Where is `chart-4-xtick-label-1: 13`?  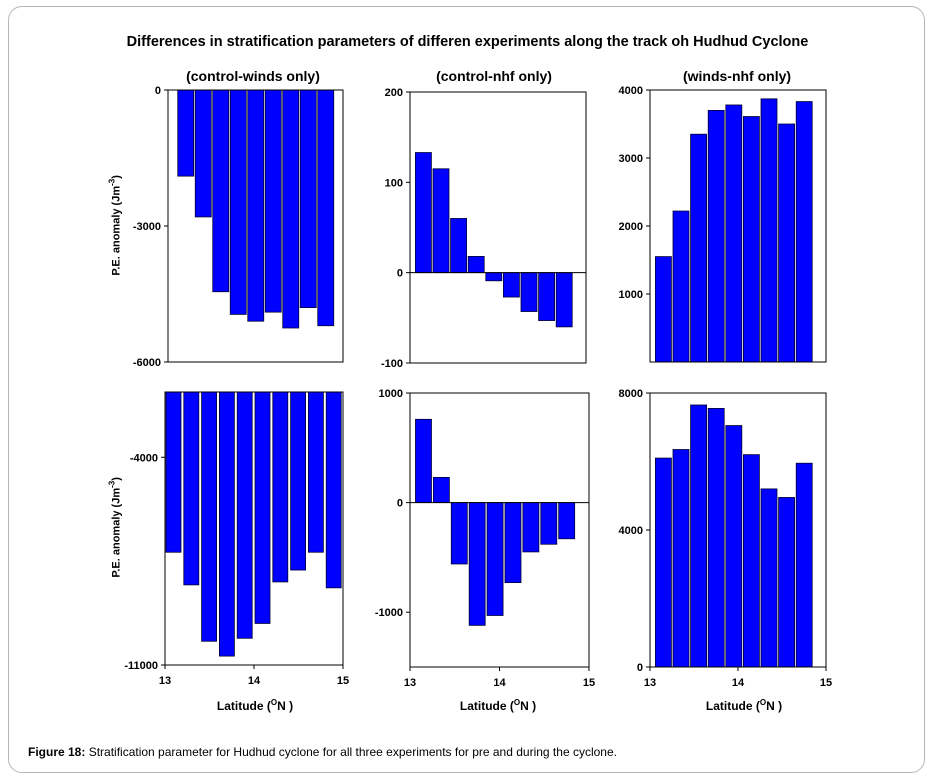
chart-4-xtick-label-1: 13 is located at coordinates (165, 681).